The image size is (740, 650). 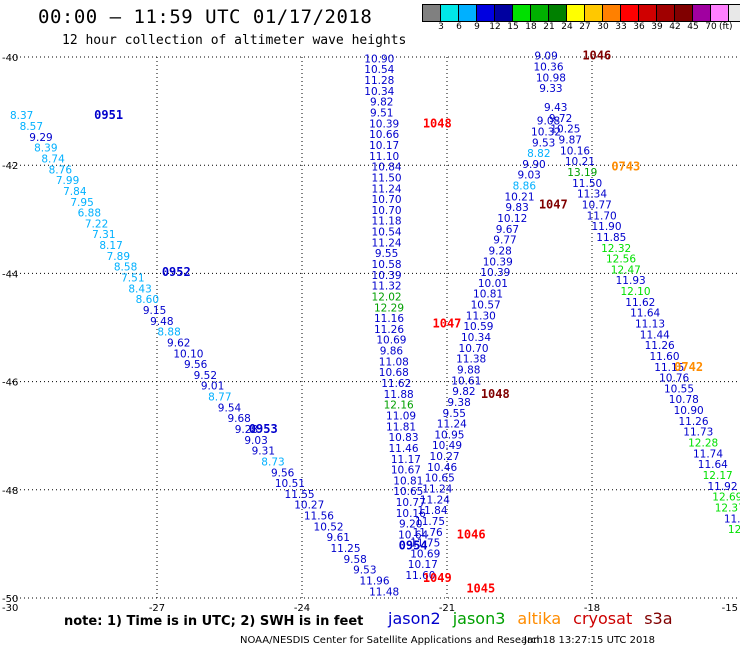 What do you see at coordinates (581, 13) in the screenshot?
I see `color-scale-bar` at bounding box center [581, 13].